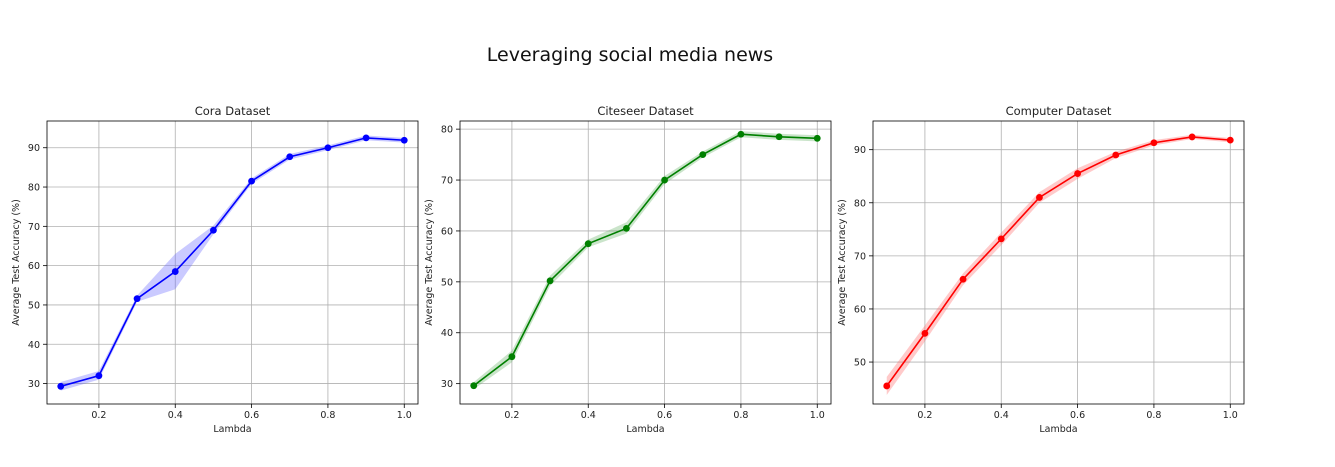 The height and width of the screenshot is (467, 1335). Describe the element at coordinates (630, 55) in the screenshot. I see `figure-title: Leveraging social media news` at that location.